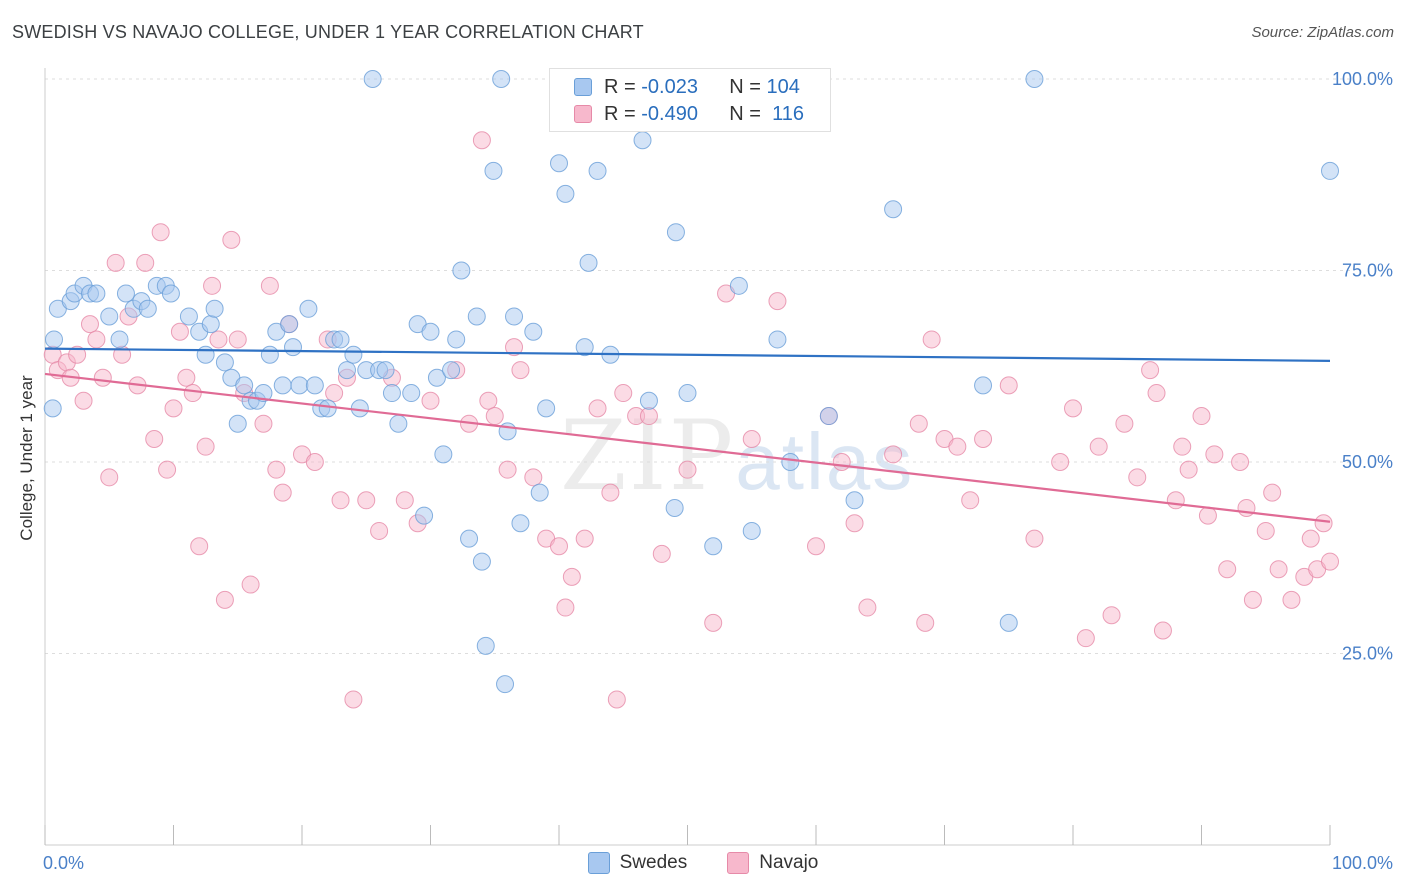 The image size is (1406, 892). Describe the element at coordinates (772, 863) in the screenshot. I see `legend-item-navajo: Navajo` at that location.